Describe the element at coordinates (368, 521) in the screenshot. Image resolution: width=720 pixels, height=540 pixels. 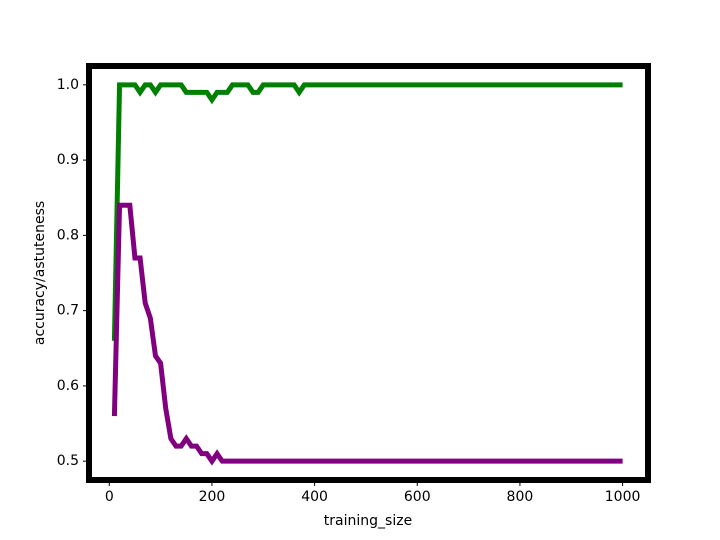
I see `x-axis-label: training_size` at that location.